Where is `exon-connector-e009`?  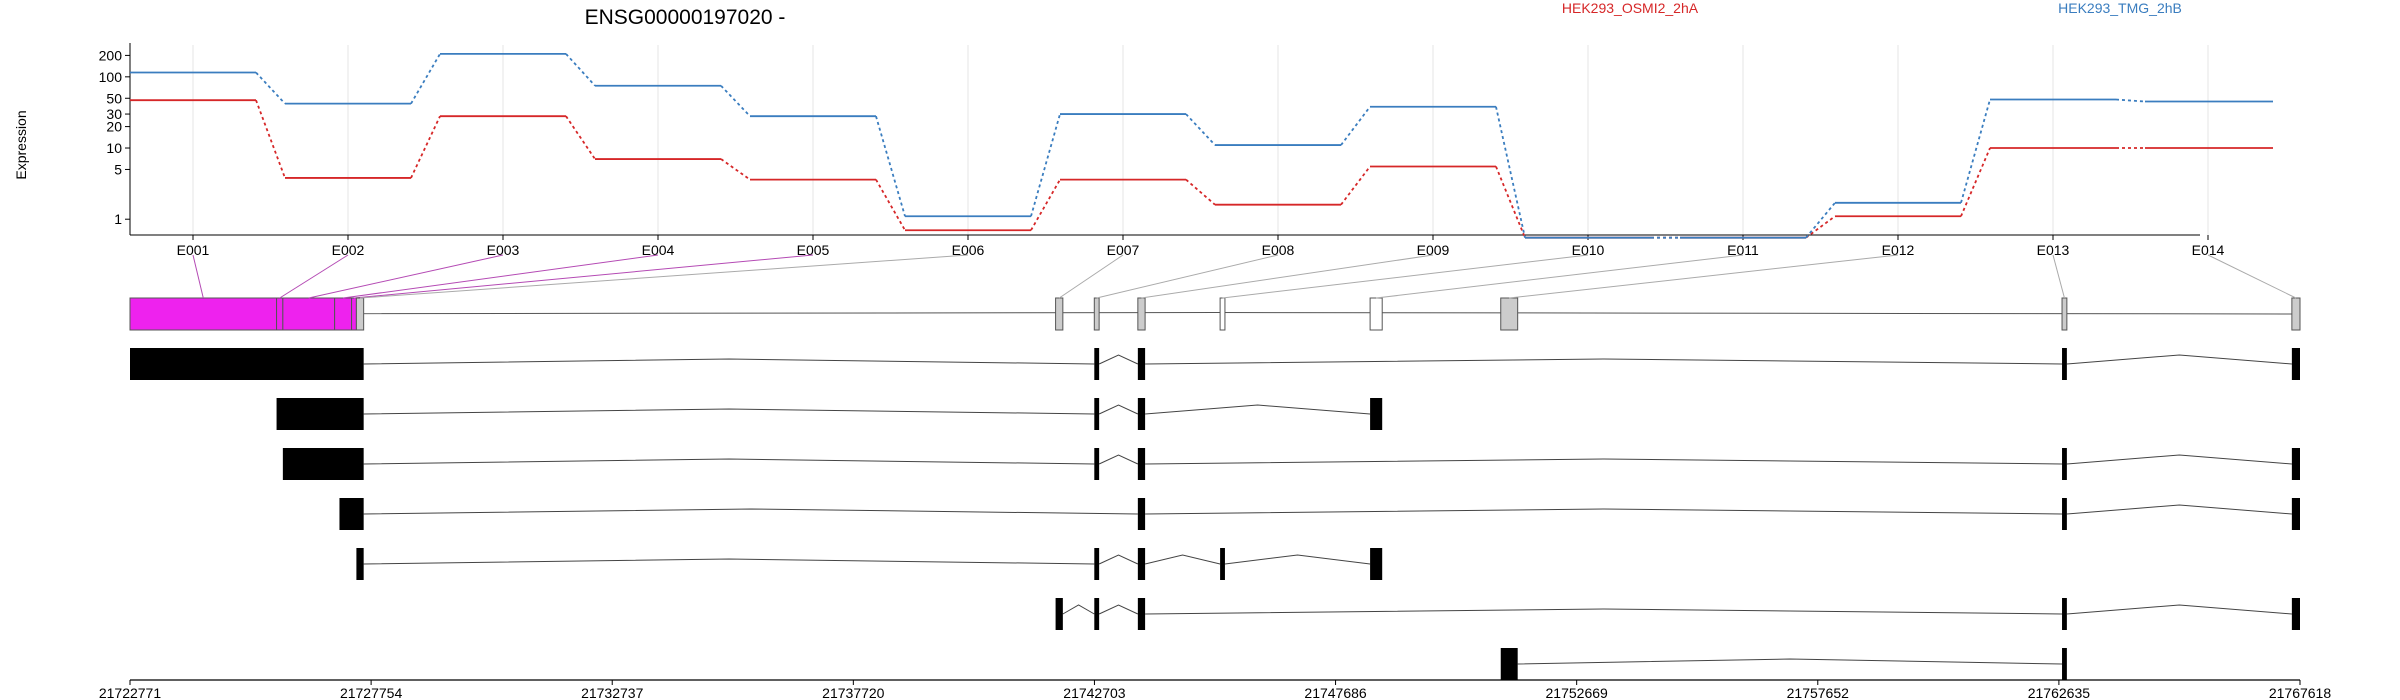
exon-connector-e009 is located at coordinates (1287, 276).